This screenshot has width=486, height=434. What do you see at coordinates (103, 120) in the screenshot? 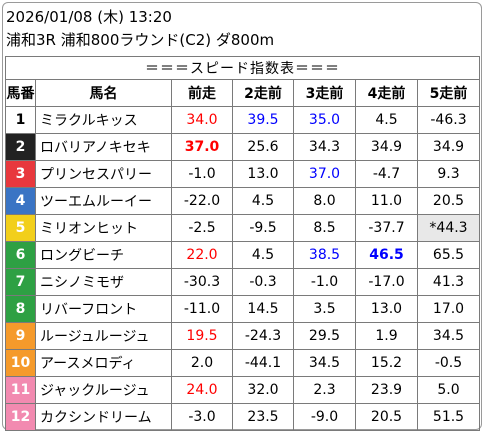
I see `horse-name: ミラクルキッス` at bounding box center [103, 120].